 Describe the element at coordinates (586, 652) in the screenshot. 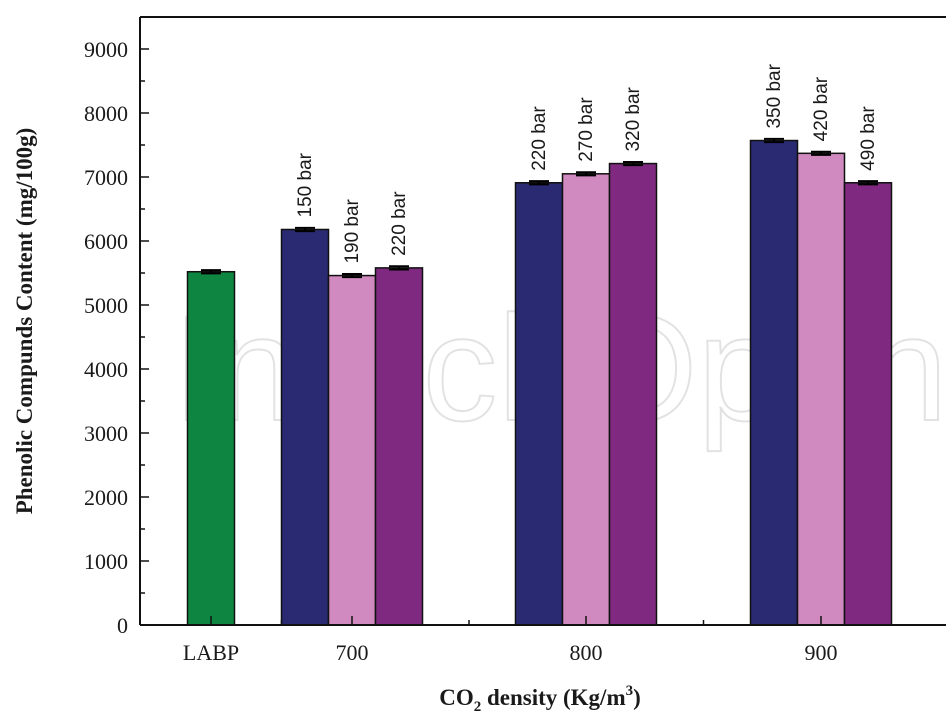

I see `x-tick-label: 800` at that location.